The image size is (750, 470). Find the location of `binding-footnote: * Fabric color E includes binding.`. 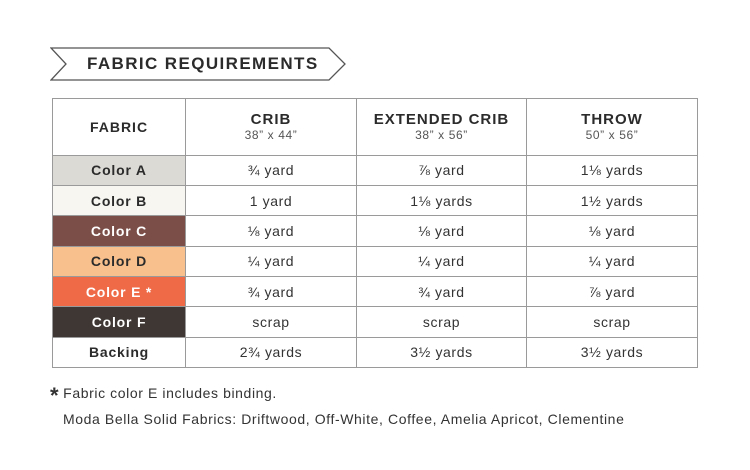

binding-footnote: * Fabric color E includes binding. is located at coordinates (163, 396).